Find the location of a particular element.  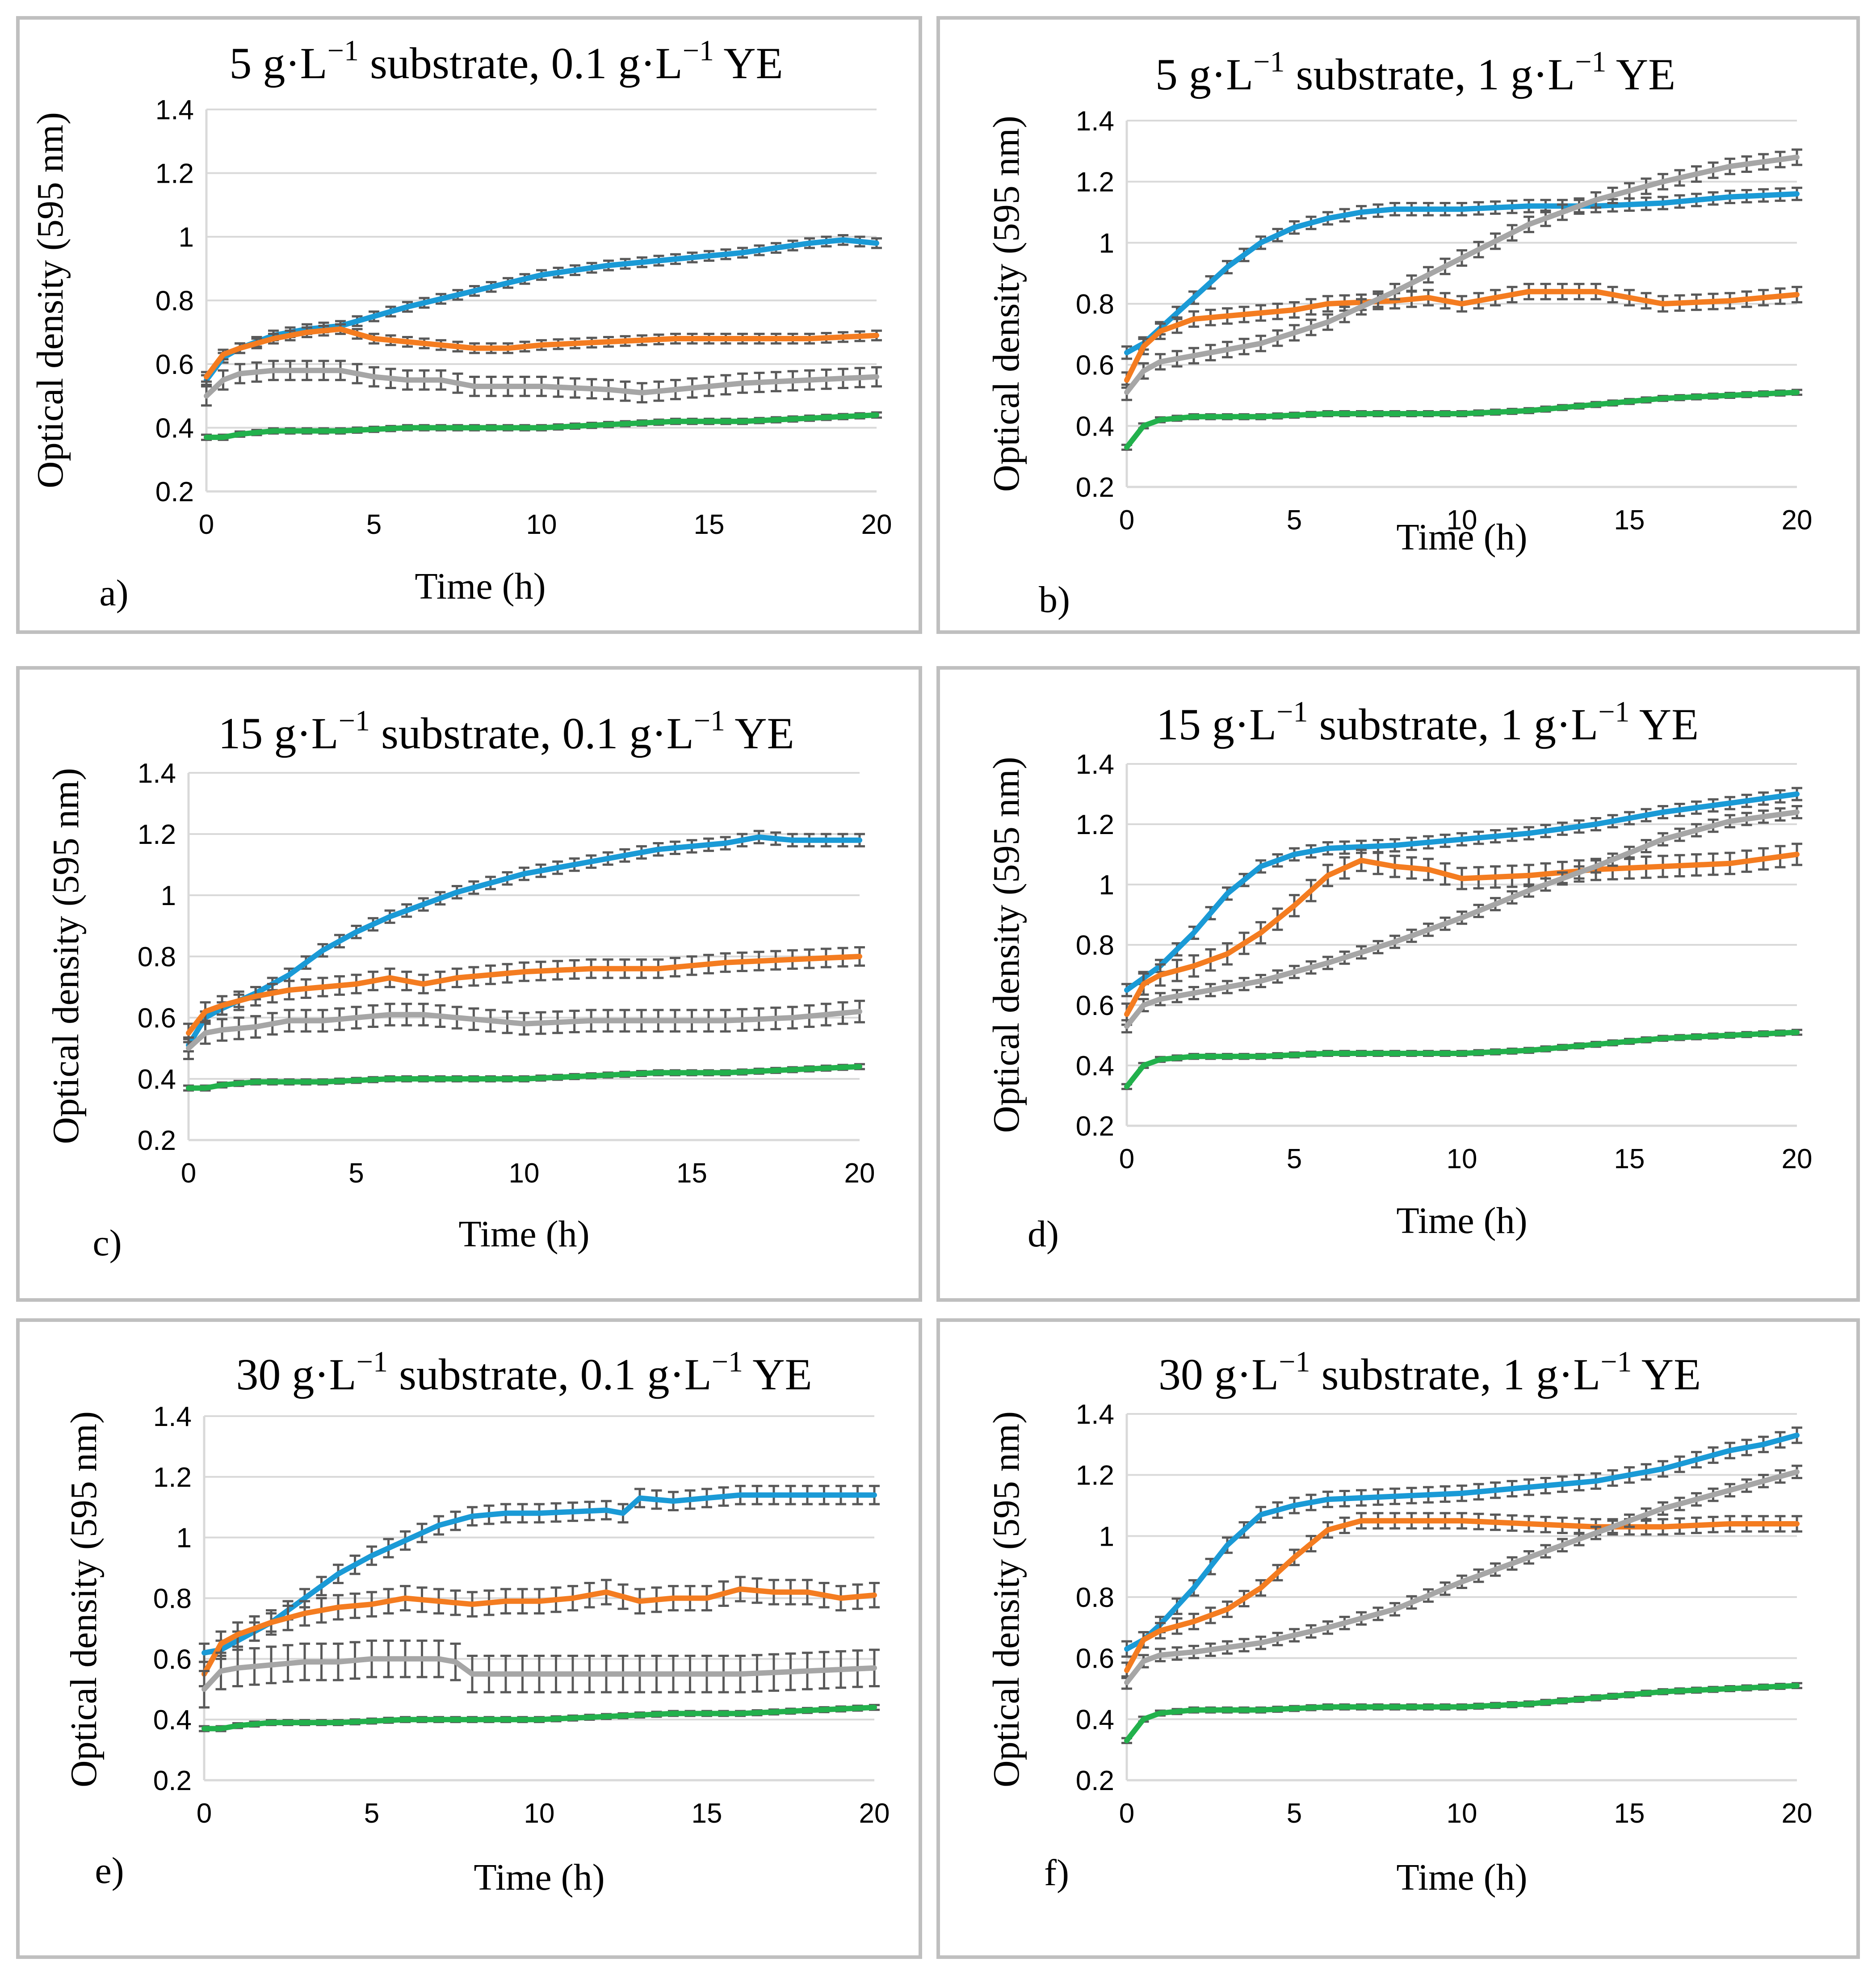

panel-label: d) is located at coordinates (1043, 1234).